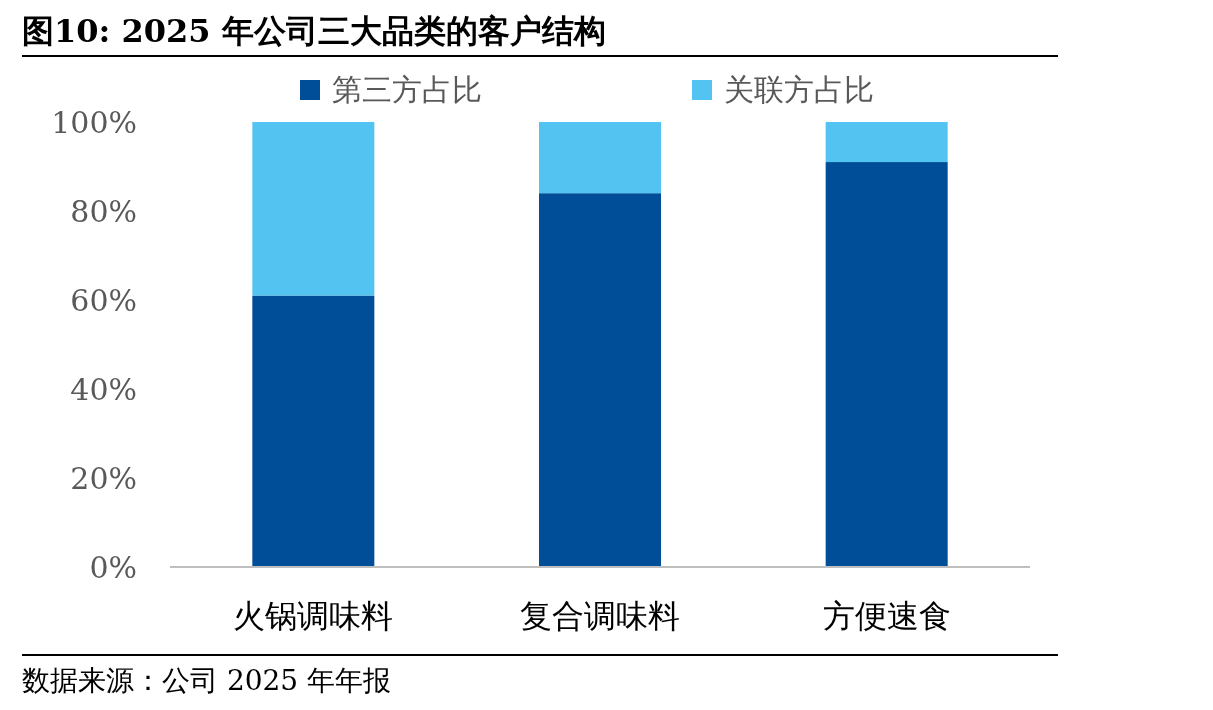 The image size is (1213, 710). Describe the element at coordinates (113, 567) in the screenshot. I see `y-tick-label: 0%` at that location.